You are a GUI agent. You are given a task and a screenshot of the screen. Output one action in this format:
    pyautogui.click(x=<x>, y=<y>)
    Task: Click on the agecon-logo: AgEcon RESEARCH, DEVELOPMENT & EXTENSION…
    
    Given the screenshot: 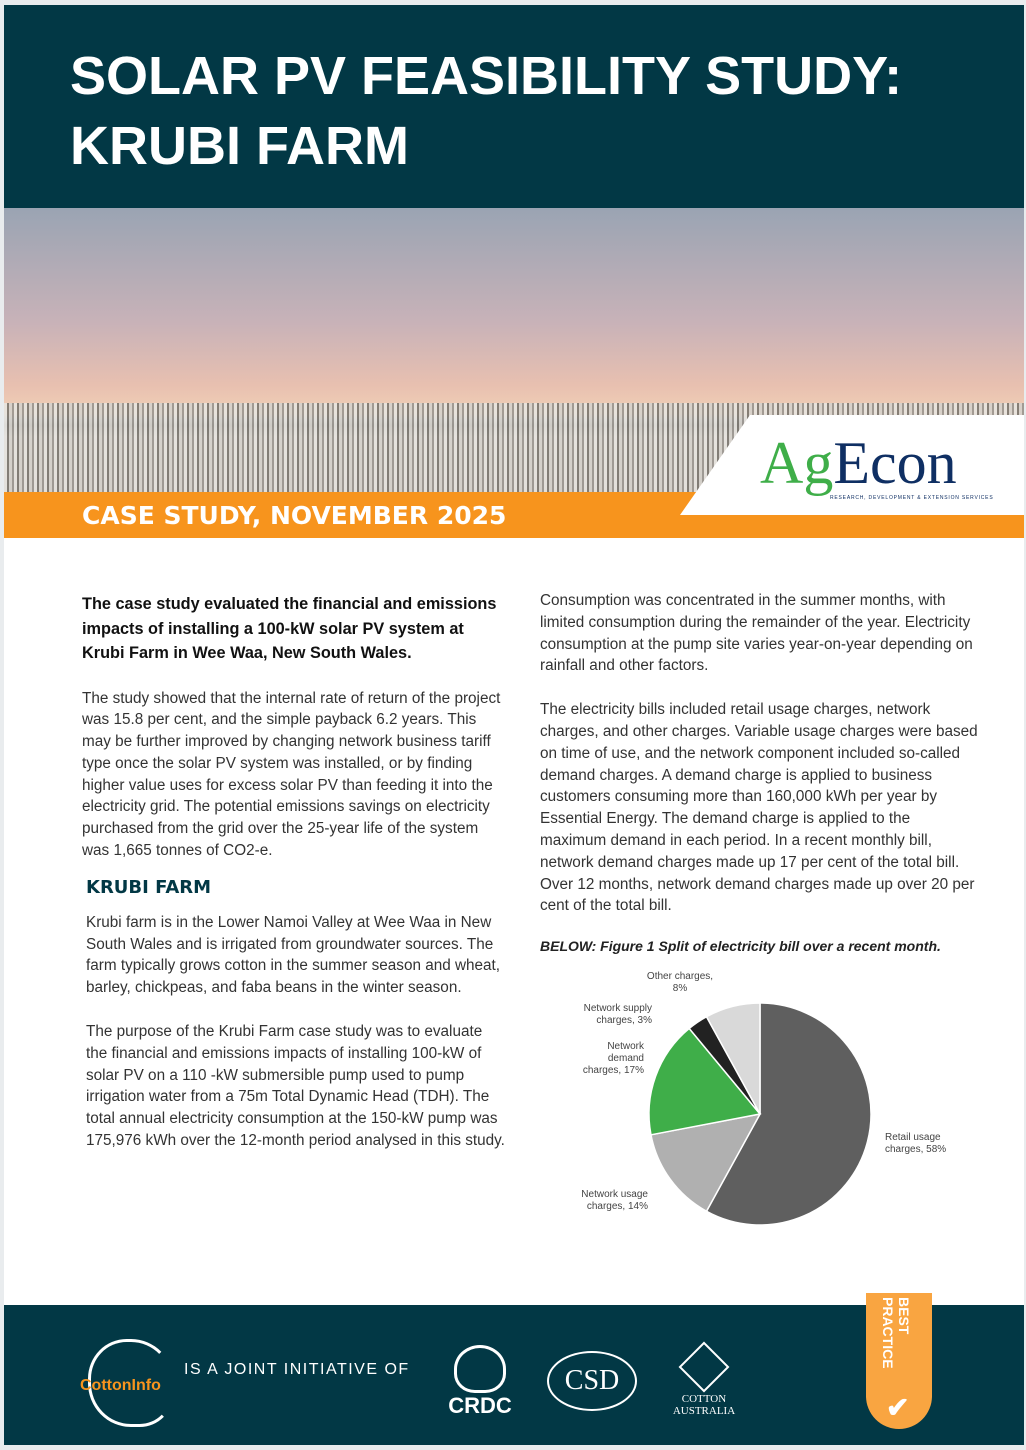 What is the action you would take?
    pyautogui.click(x=852, y=465)
    